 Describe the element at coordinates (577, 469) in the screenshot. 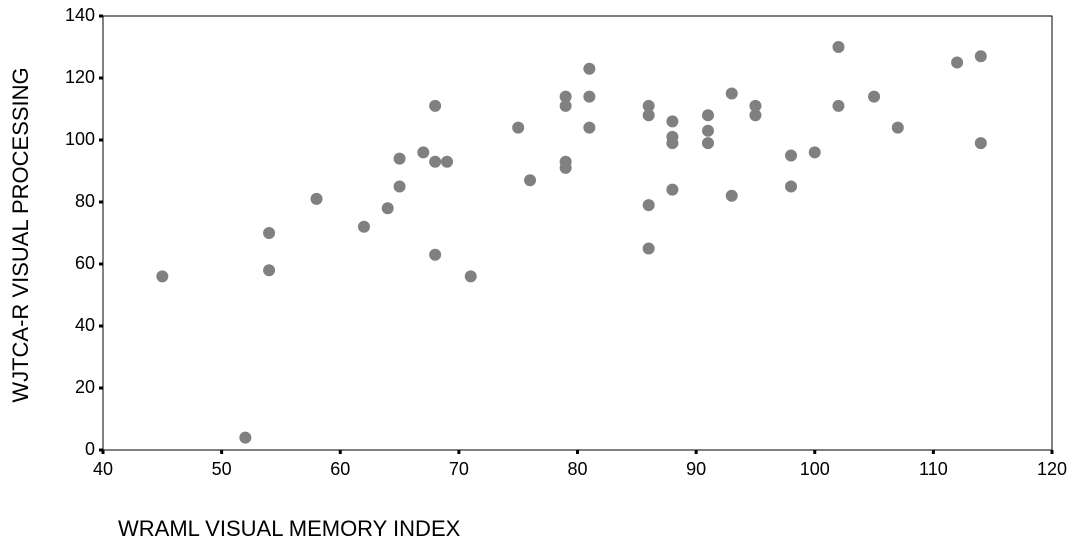

I see `x-tick-label: 80` at that location.